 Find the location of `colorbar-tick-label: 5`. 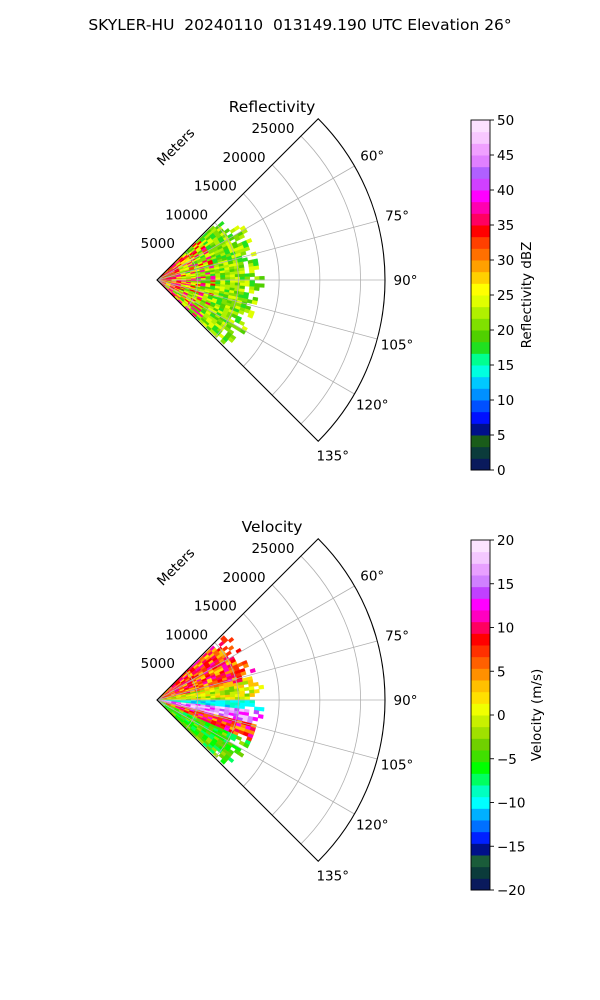

colorbar-tick-label: 5 is located at coordinates (501, 436).